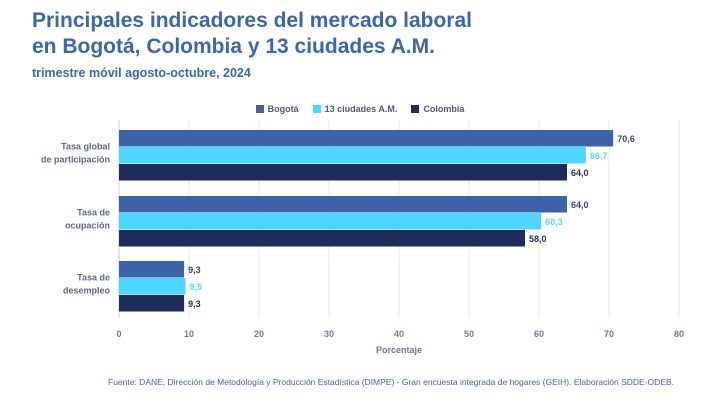  I want to click on data-label-13-ciudades-1: 60,3, so click(554, 222).